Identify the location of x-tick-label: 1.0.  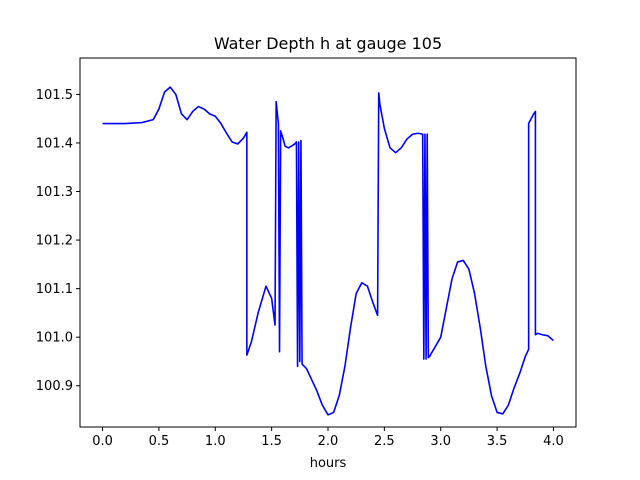
(215, 441).